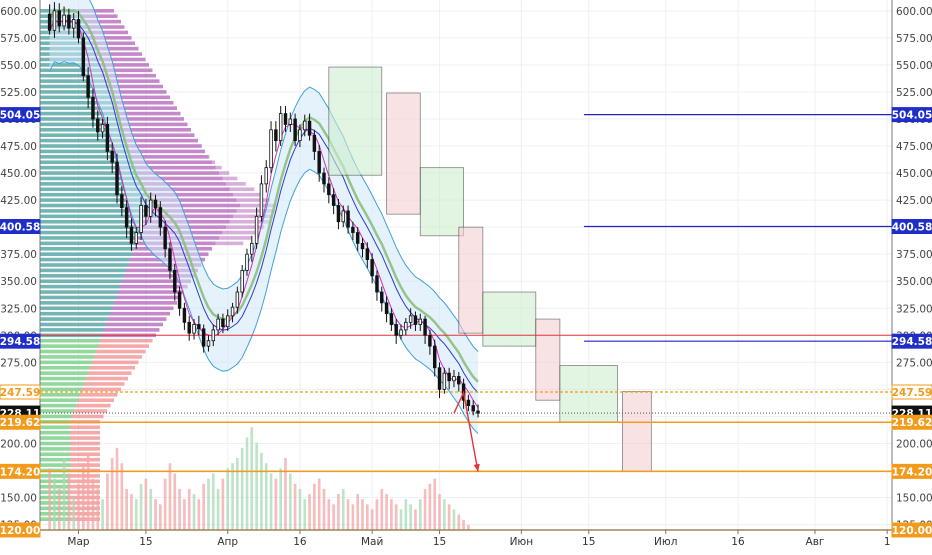 This screenshot has width=932, height=555. What do you see at coordinates (912, 393) in the screenshot?
I see `price-tag-text: 247.59` at bounding box center [912, 393].